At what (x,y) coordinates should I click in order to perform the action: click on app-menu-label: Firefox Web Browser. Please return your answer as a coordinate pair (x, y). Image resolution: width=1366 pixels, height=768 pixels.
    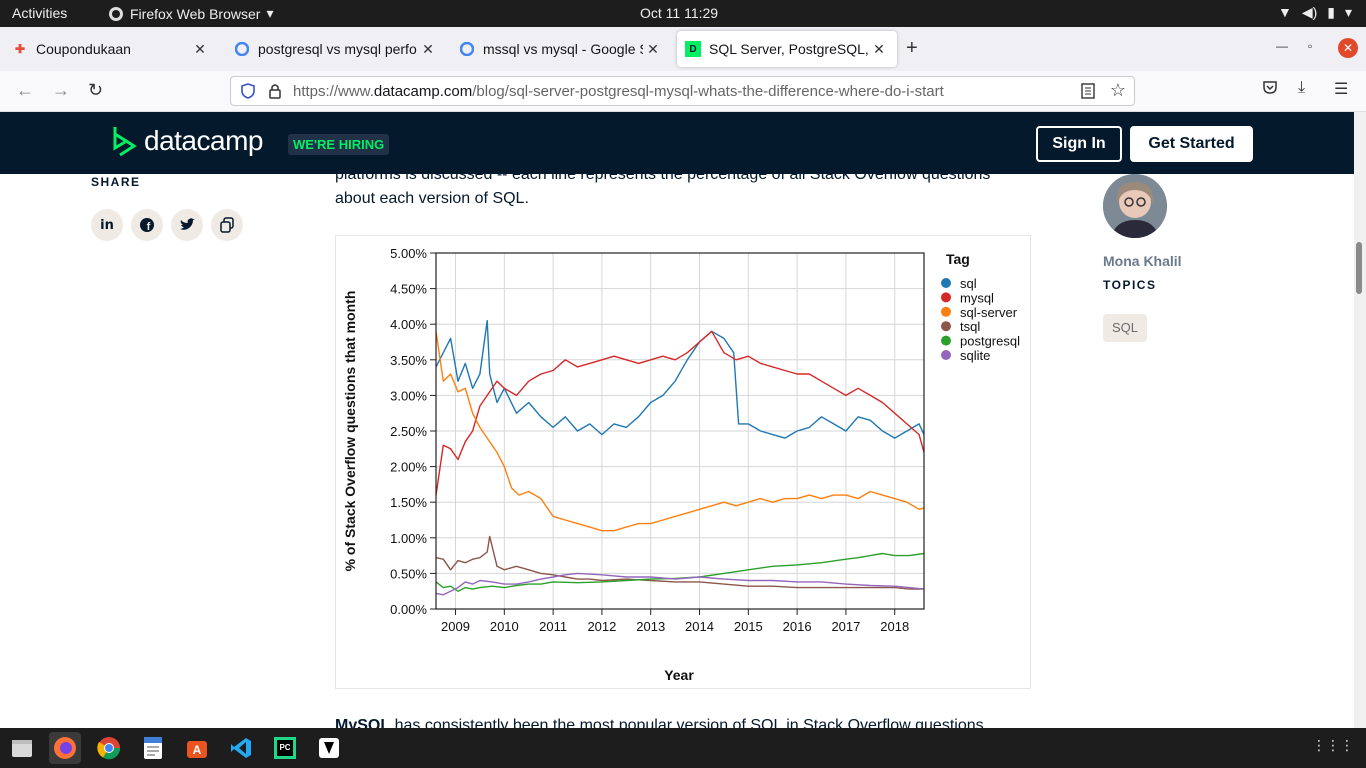
    Looking at the image, I should click on (195, 13).